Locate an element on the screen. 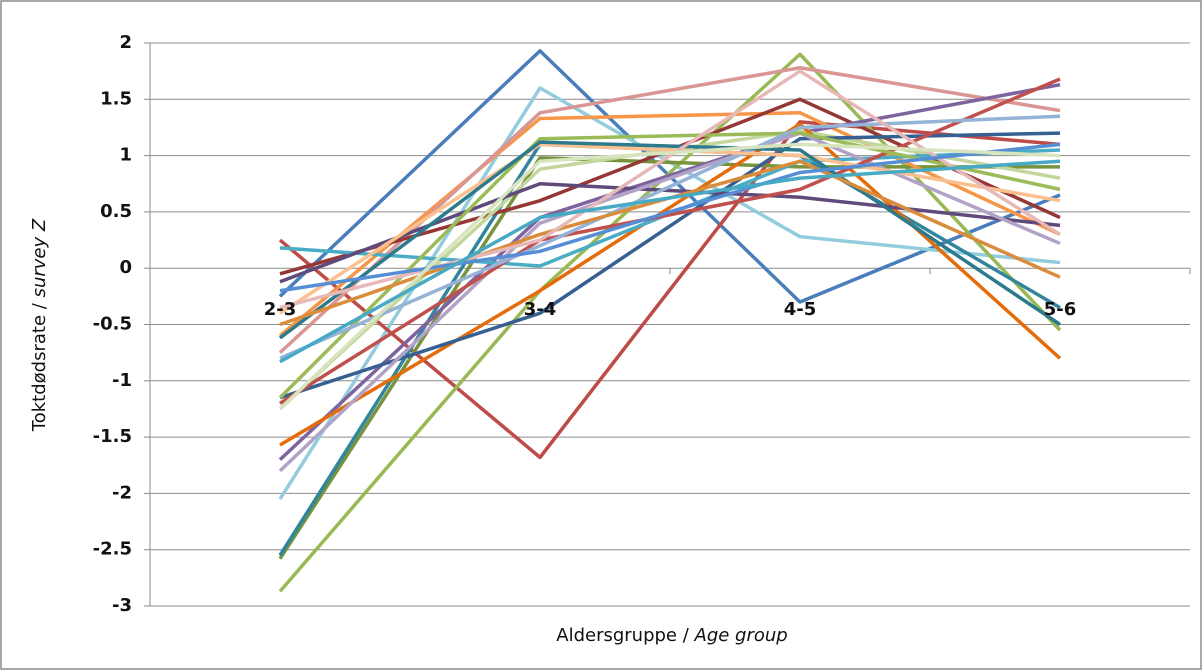  y-axis-title-italic: survey Z is located at coordinates (39, 257).